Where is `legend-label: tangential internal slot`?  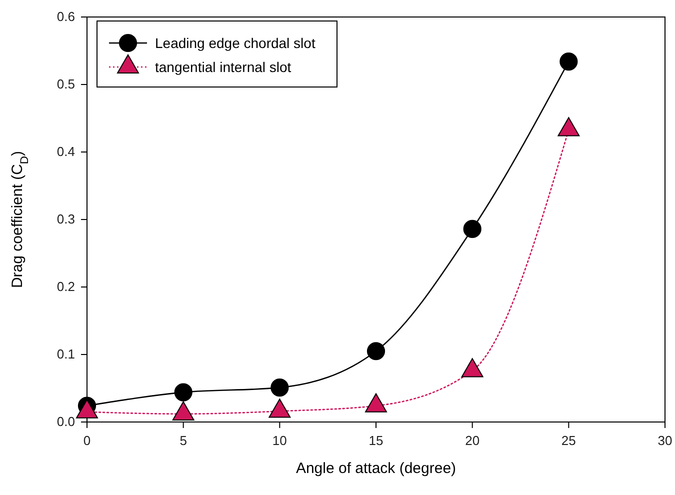
legend-label: tangential internal slot is located at coordinates (223, 67).